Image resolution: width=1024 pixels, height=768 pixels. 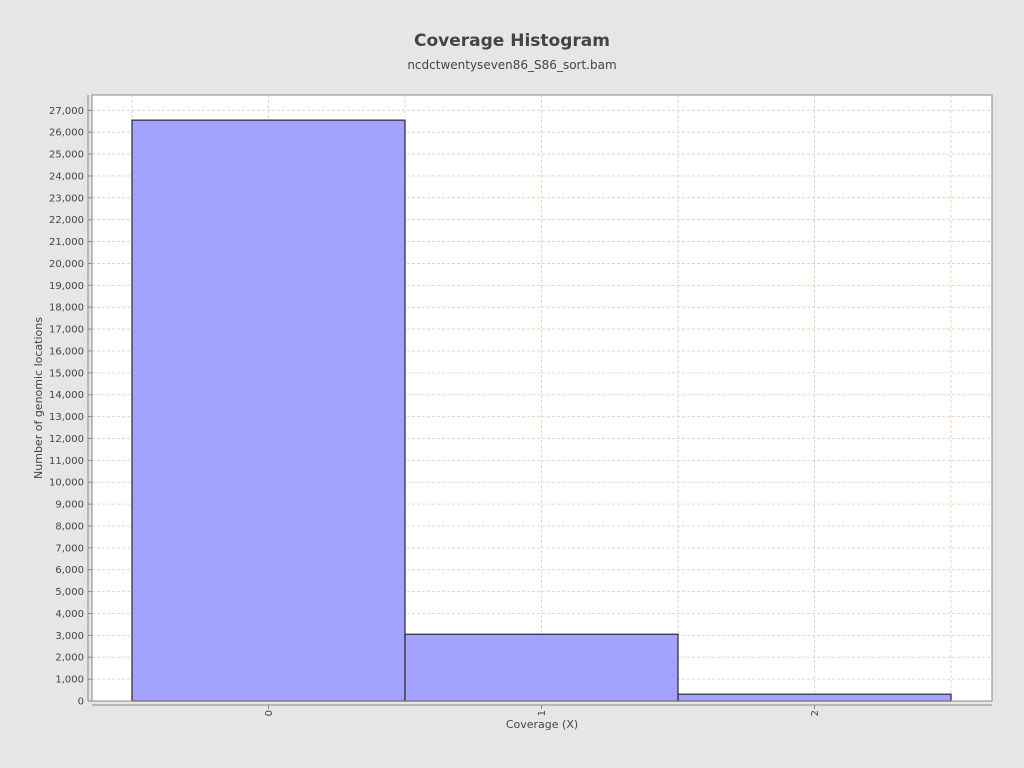 I want to click on y-tick-label: 14,000, so click(x=66, y=395).